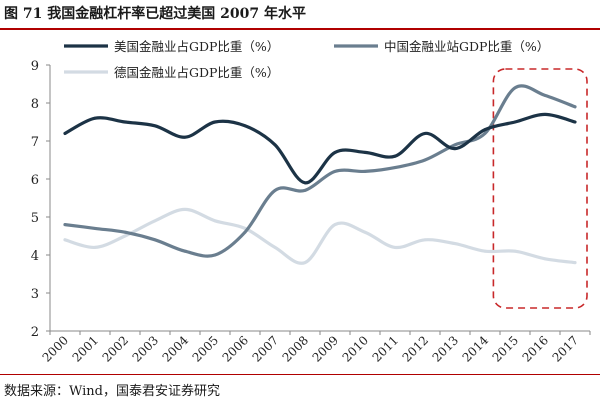 The image size is (600, 401). I want to click on x-tick-label: 2014, so click(476, 349).